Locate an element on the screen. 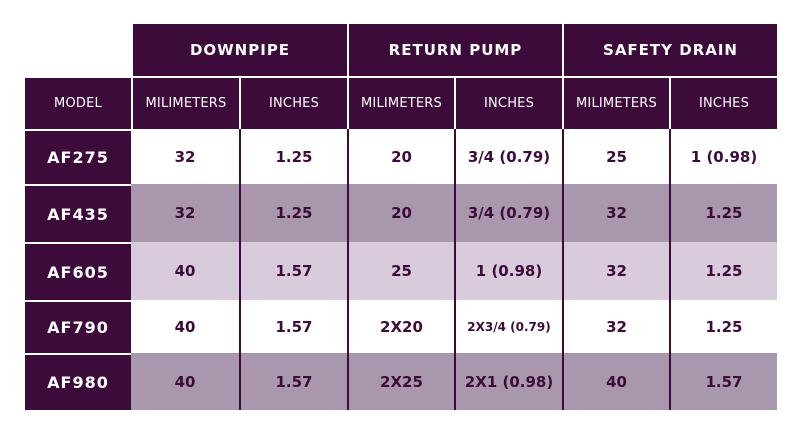  subheader-downpipe-in: INCHES is located at coordinates (293, 102).